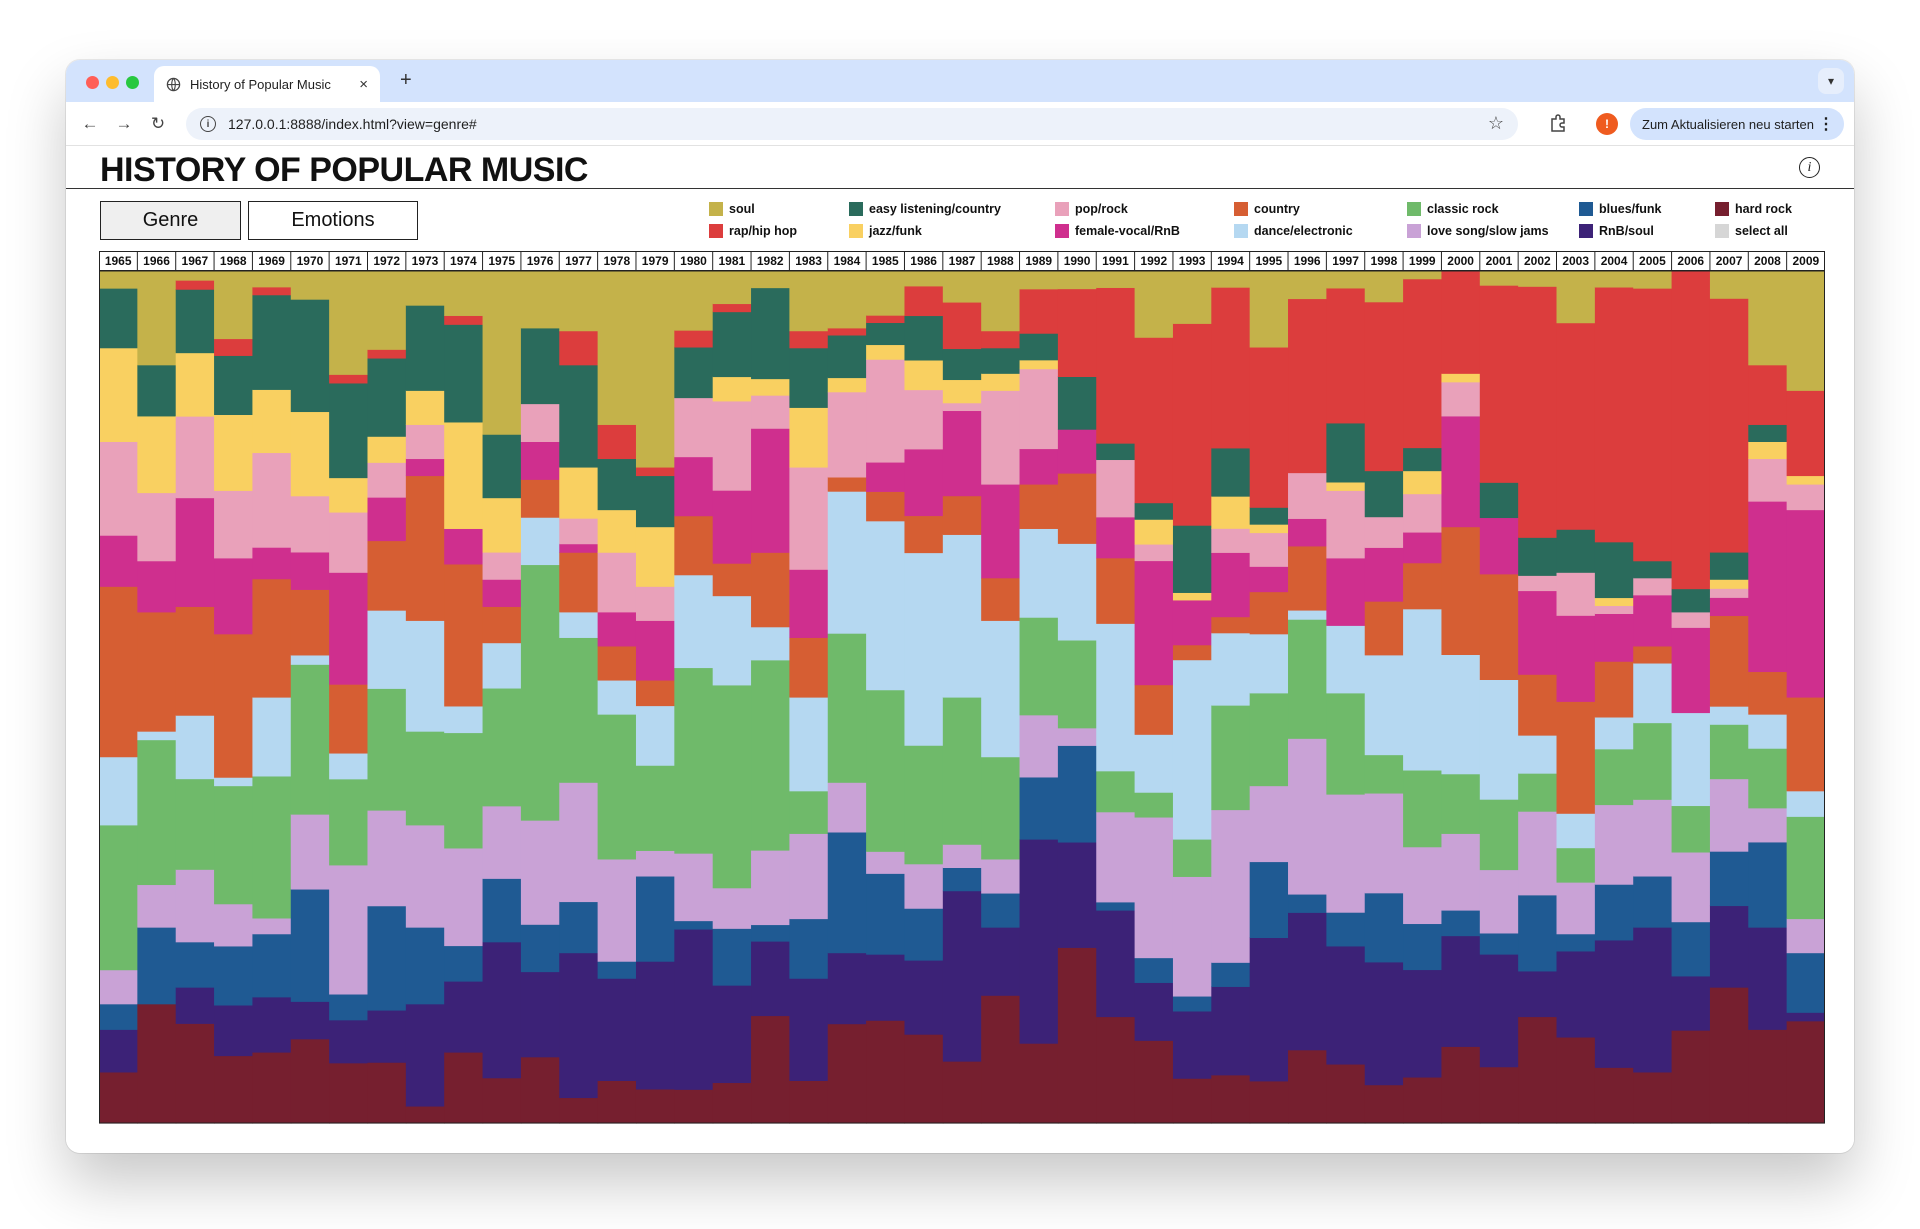 The width and height of the screenshot is (1920, 1229). What do you see at coordinates (195, 824) in the screenshot?
I see `segment-classic-rock-1967` at bounding box center [195, 824].